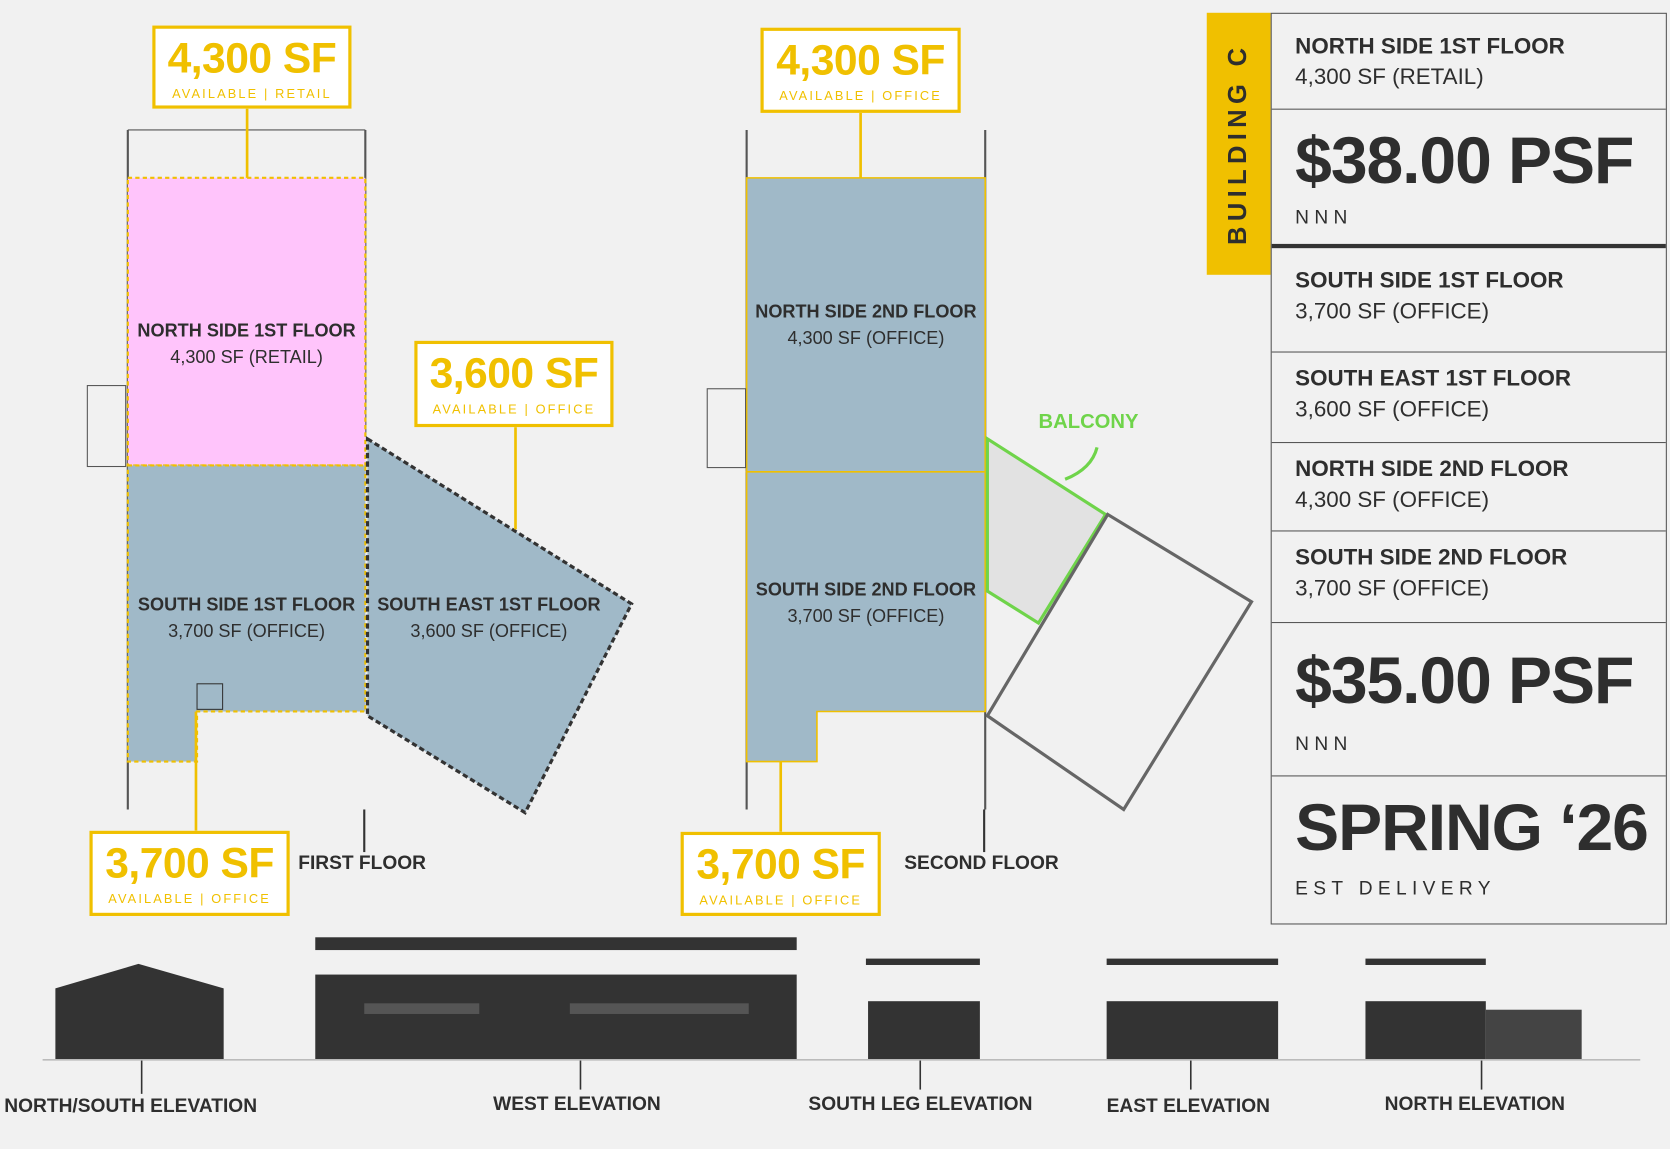 This screenshot has height=1149, width=1670. I want to click on zone-label-south-2nd: SOUTH SIDE 2ND FLOOR 3,700 SF (OFFICE), so click(866, 602).